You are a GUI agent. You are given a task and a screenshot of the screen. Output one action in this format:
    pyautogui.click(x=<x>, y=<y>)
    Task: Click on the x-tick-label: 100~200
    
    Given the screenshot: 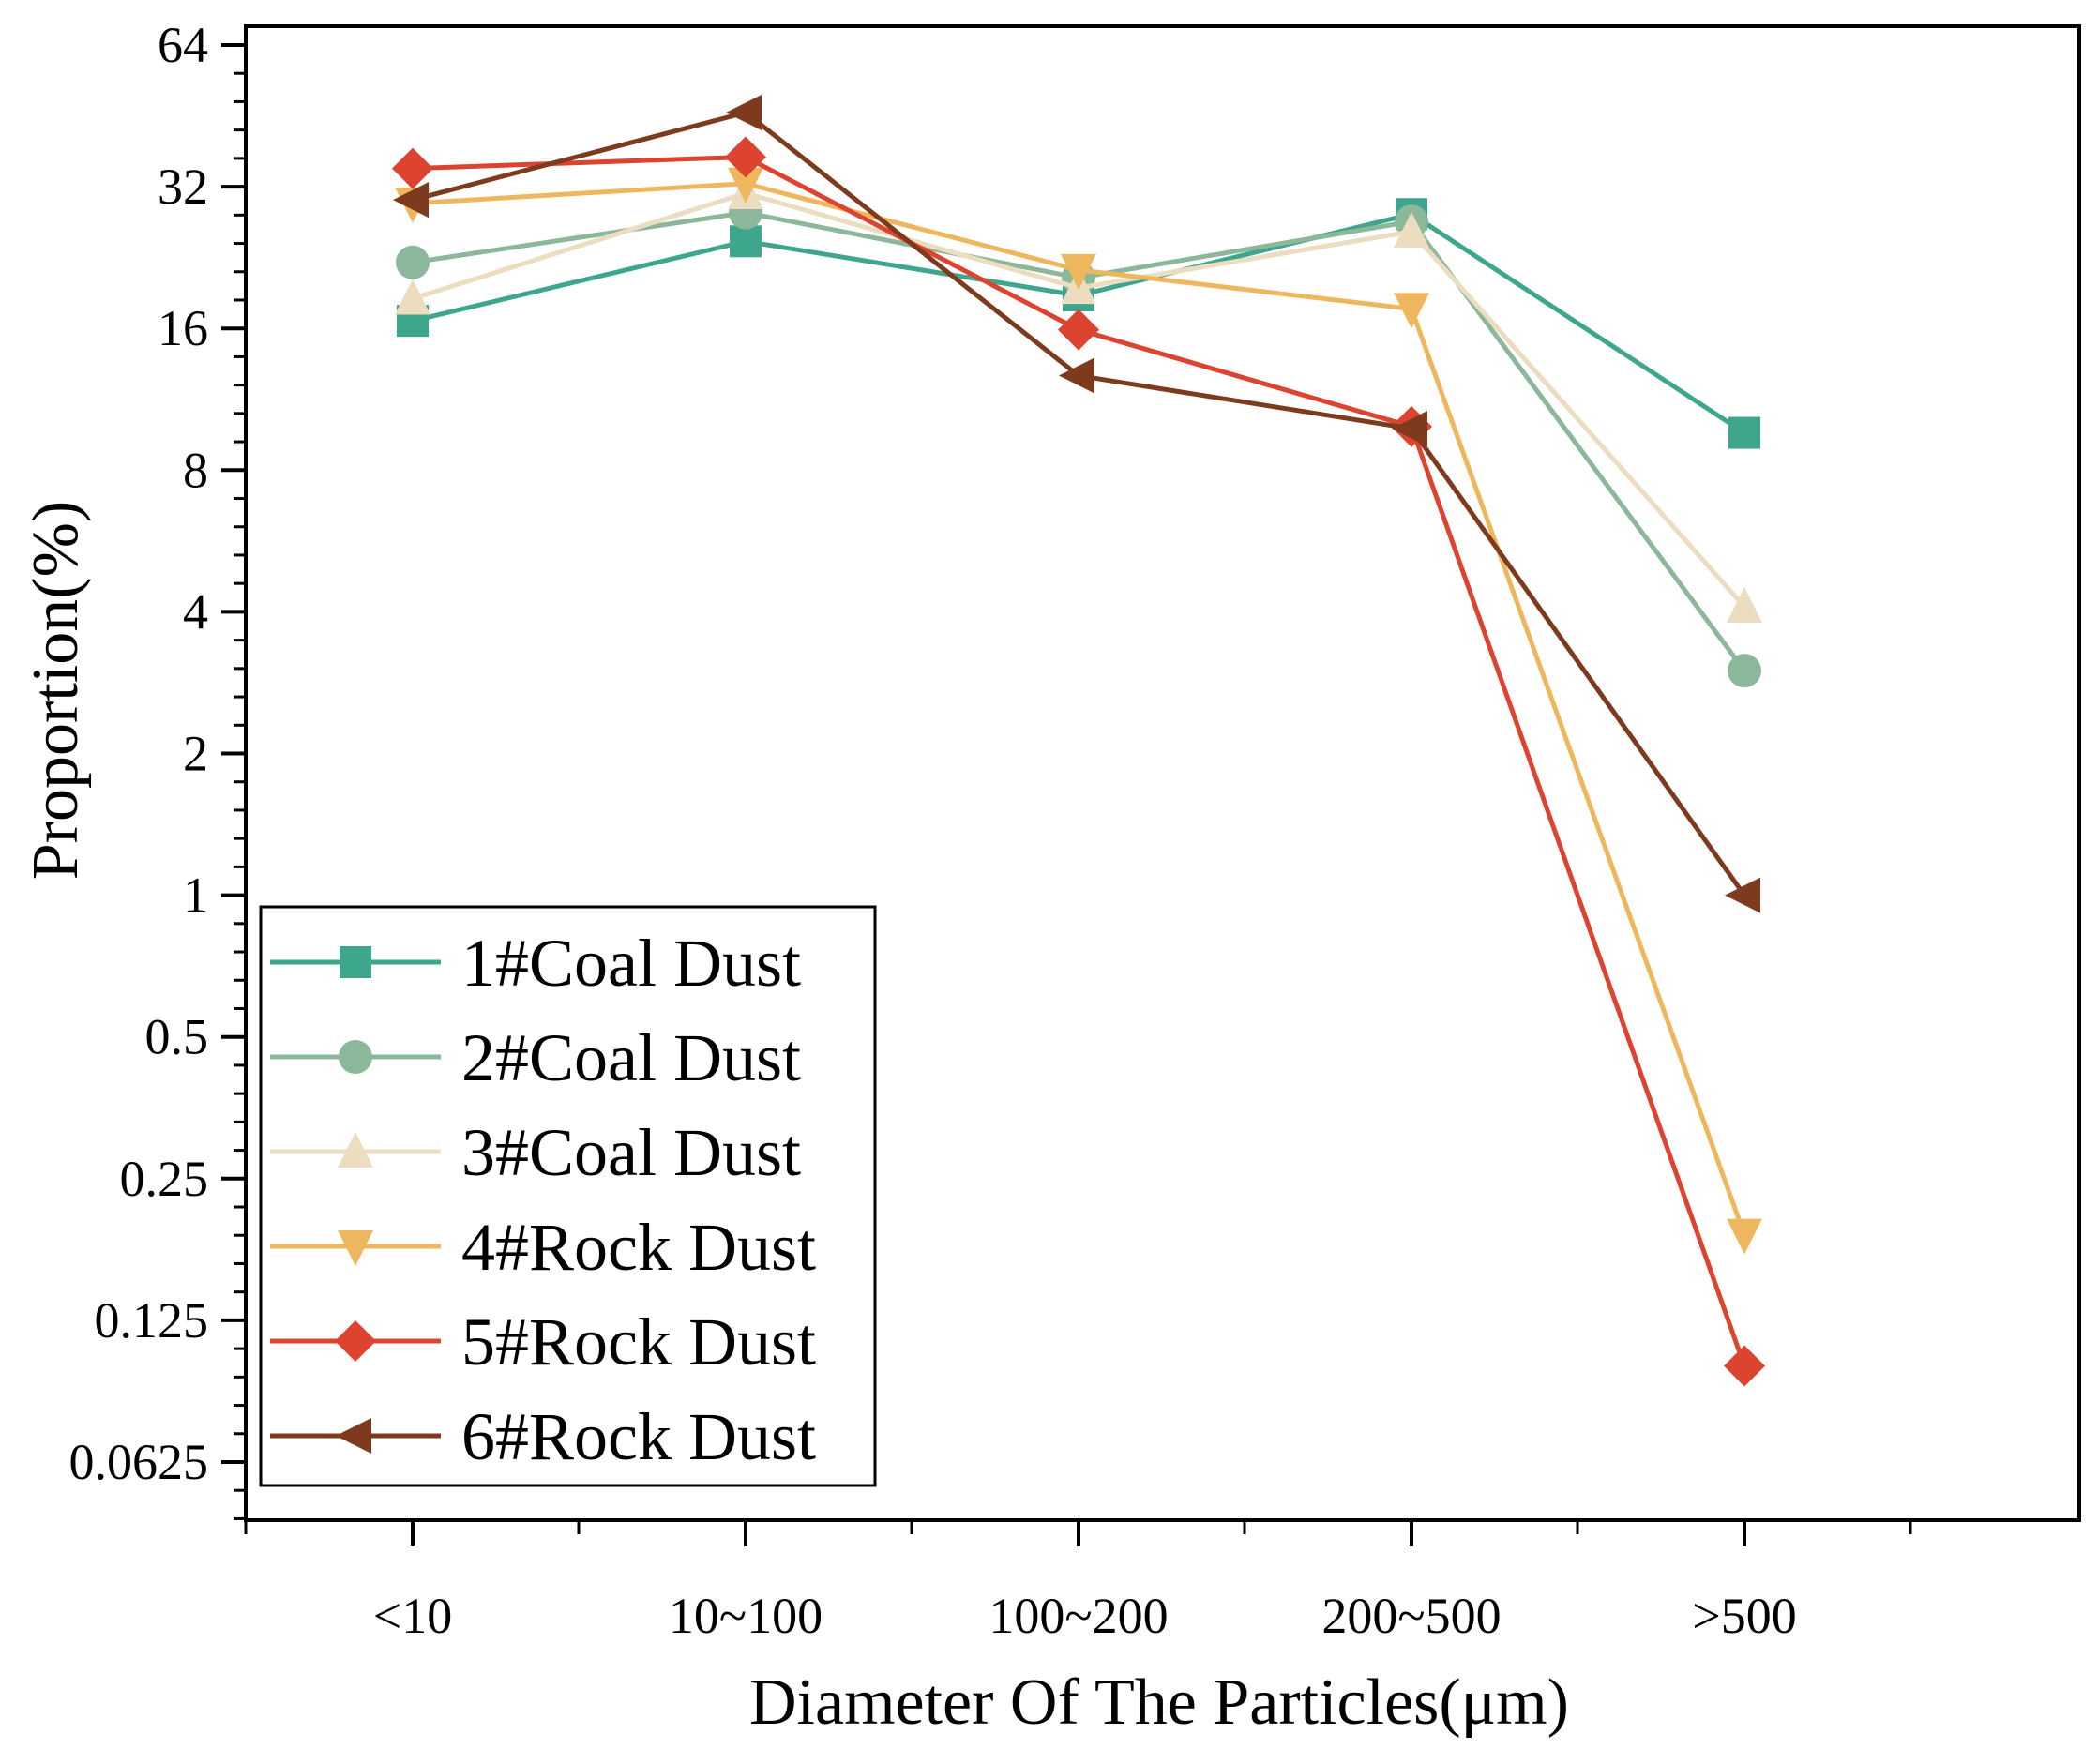 What is the action you would take?
    pyautogui.click(x=1078, y=1616)
    